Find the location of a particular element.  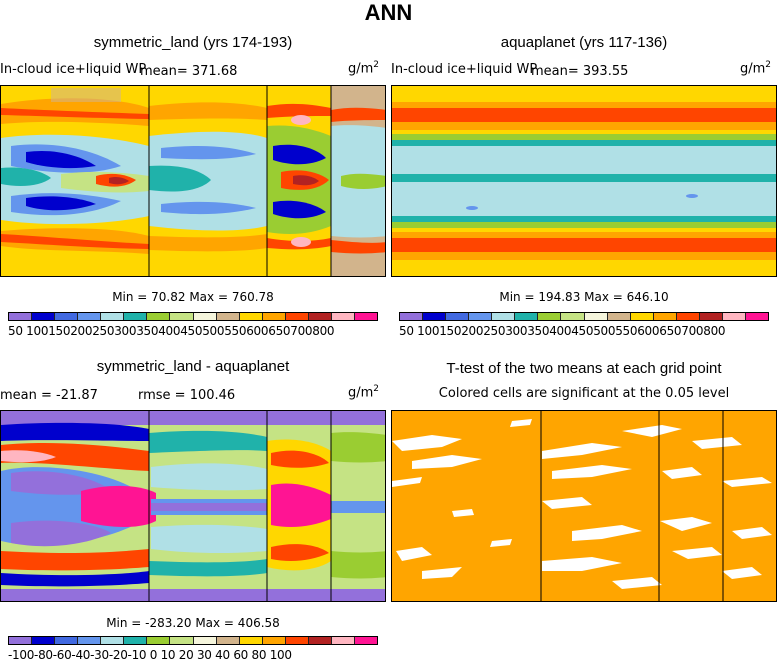

panel1-units: g/m2 is located at coordinates (364, 68).